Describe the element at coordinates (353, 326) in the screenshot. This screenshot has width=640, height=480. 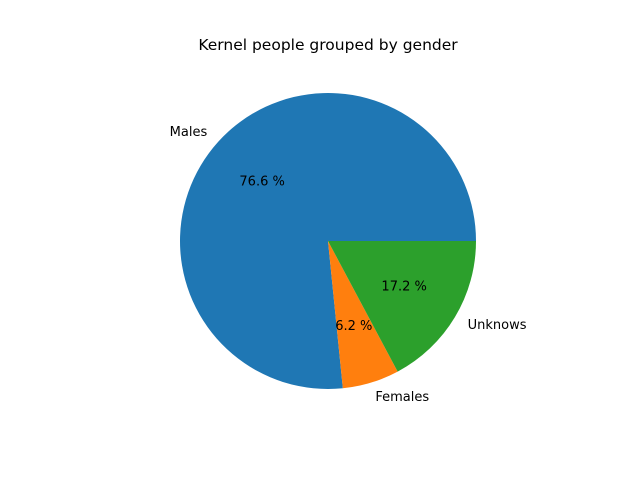
I see `slice-pct-females: 6.2 %` at that location.